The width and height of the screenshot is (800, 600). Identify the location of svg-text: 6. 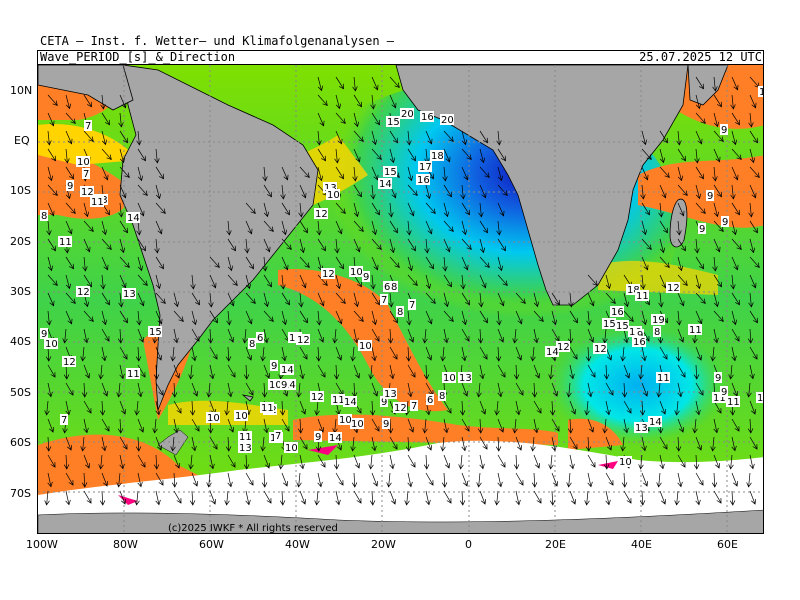
(260, 338).